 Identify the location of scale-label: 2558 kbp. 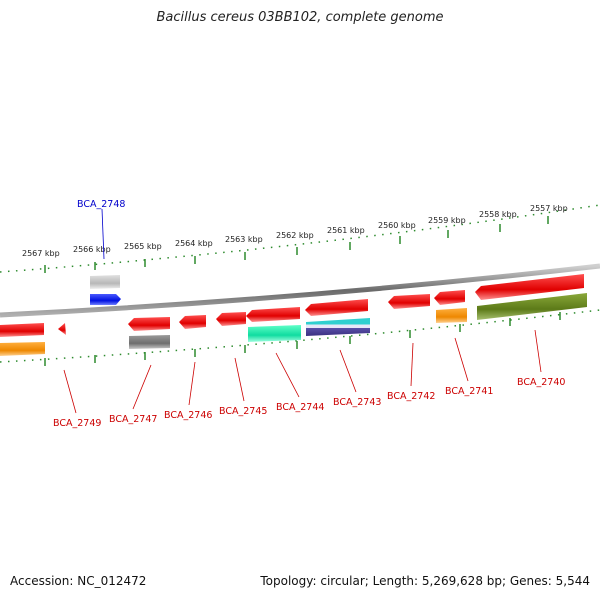
(498, 214).